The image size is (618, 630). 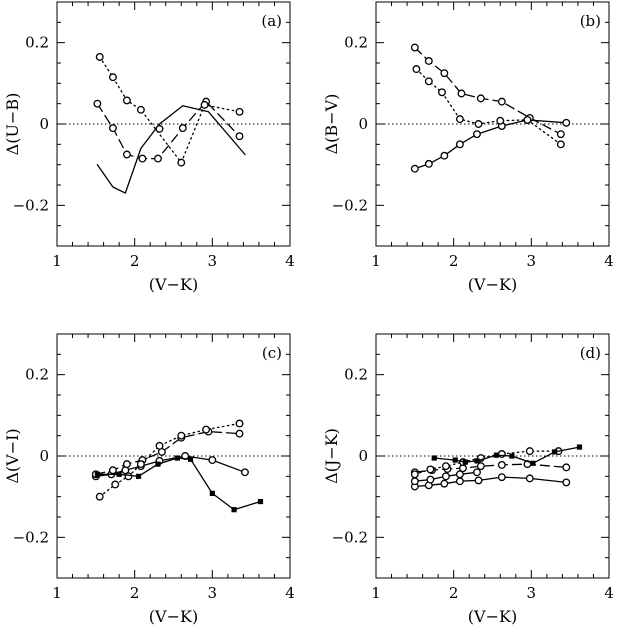 I want to click on y-axis-label: Δ(J−K), so click(x=331, y=456).